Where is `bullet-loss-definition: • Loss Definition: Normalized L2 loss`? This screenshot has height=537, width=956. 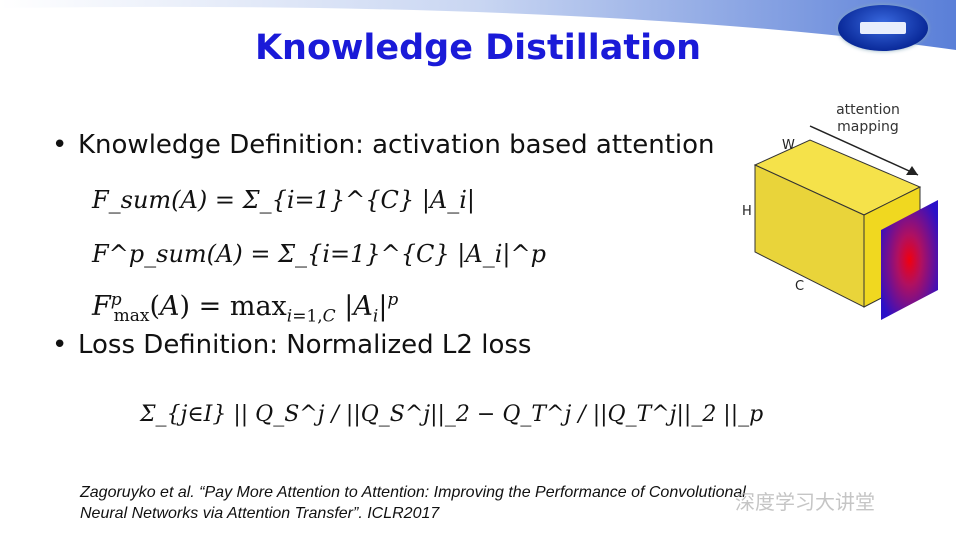 bullet-loss-definition: • Loss Definition: Normalized L2 loss is located at coordinates (292, 345).